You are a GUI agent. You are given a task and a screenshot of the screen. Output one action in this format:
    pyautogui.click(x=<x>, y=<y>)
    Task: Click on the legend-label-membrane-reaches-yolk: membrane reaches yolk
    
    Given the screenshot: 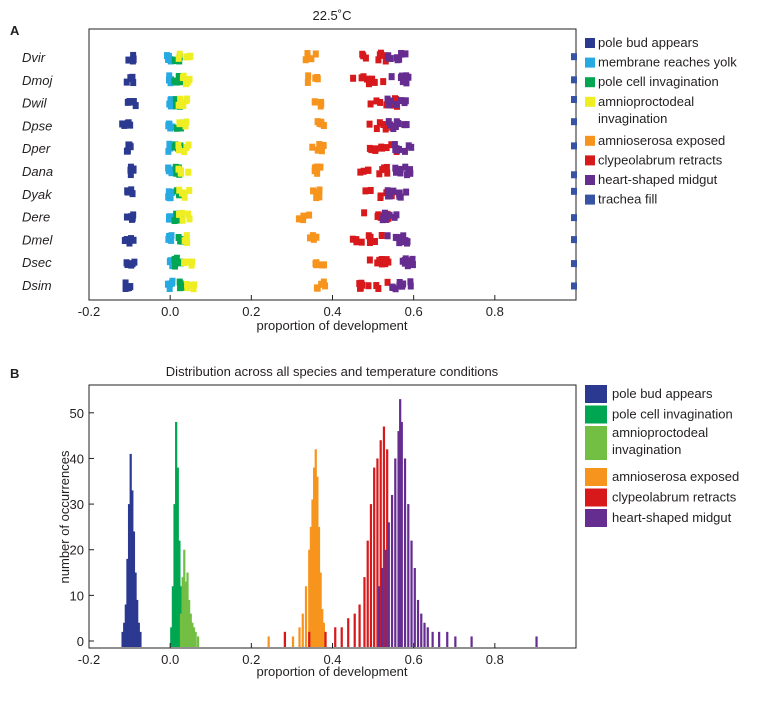 What is the action you would take?
    pyautogui.click(x=667, y=62)
    